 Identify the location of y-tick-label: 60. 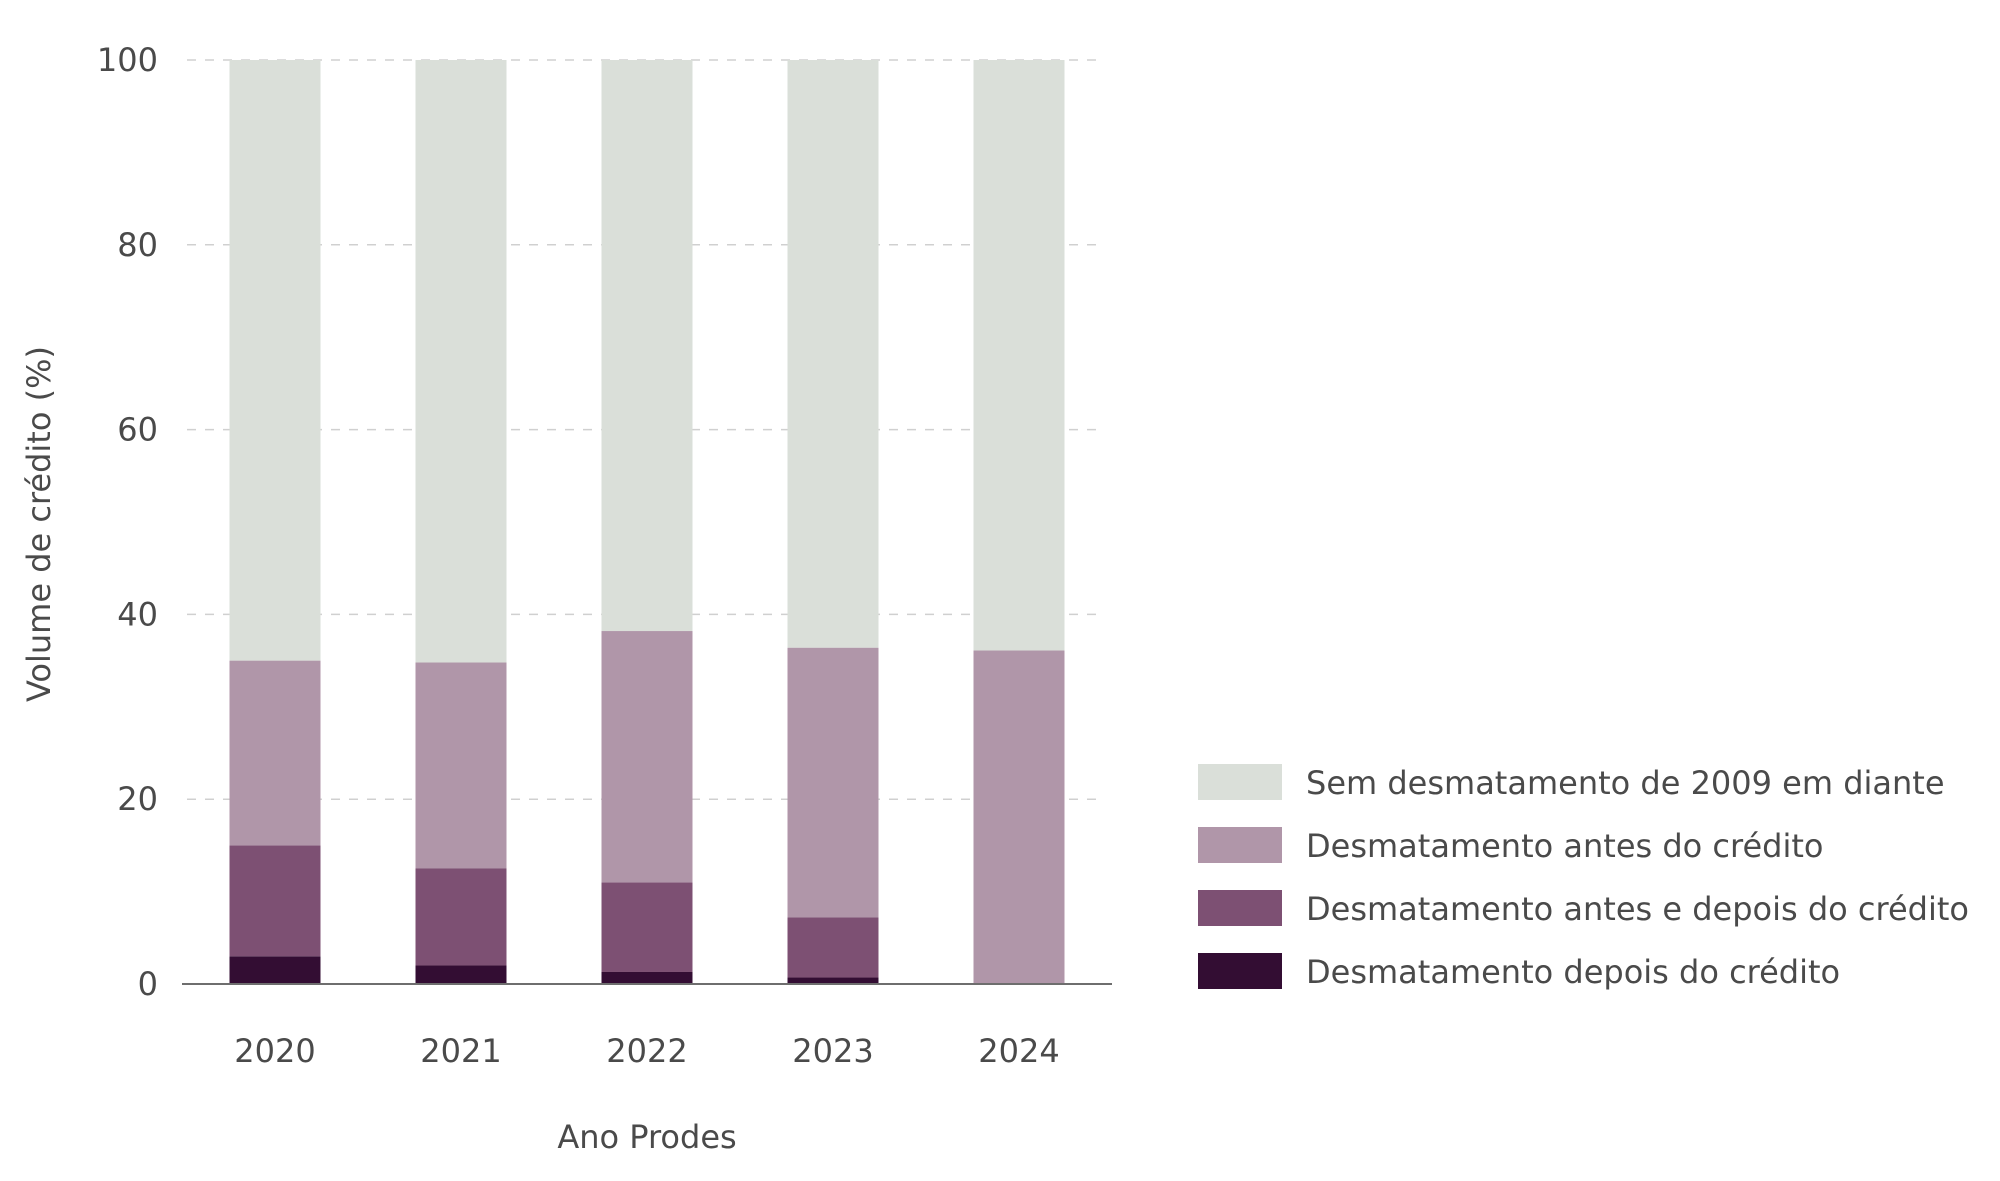
(137, 430).